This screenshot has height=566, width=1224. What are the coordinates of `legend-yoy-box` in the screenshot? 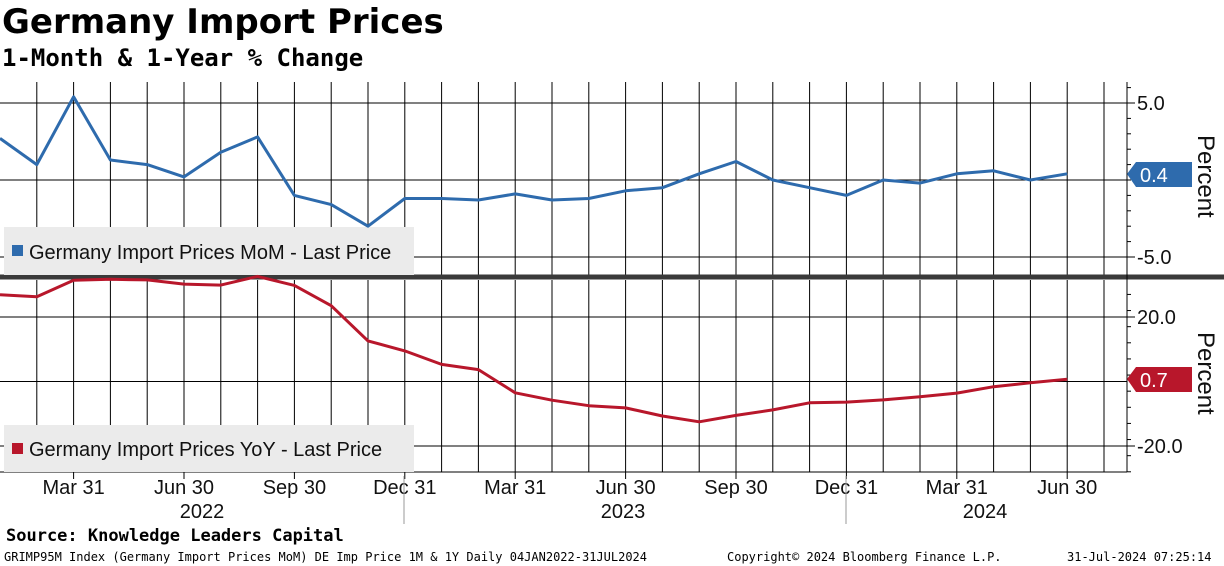 It's located at (209, 448).